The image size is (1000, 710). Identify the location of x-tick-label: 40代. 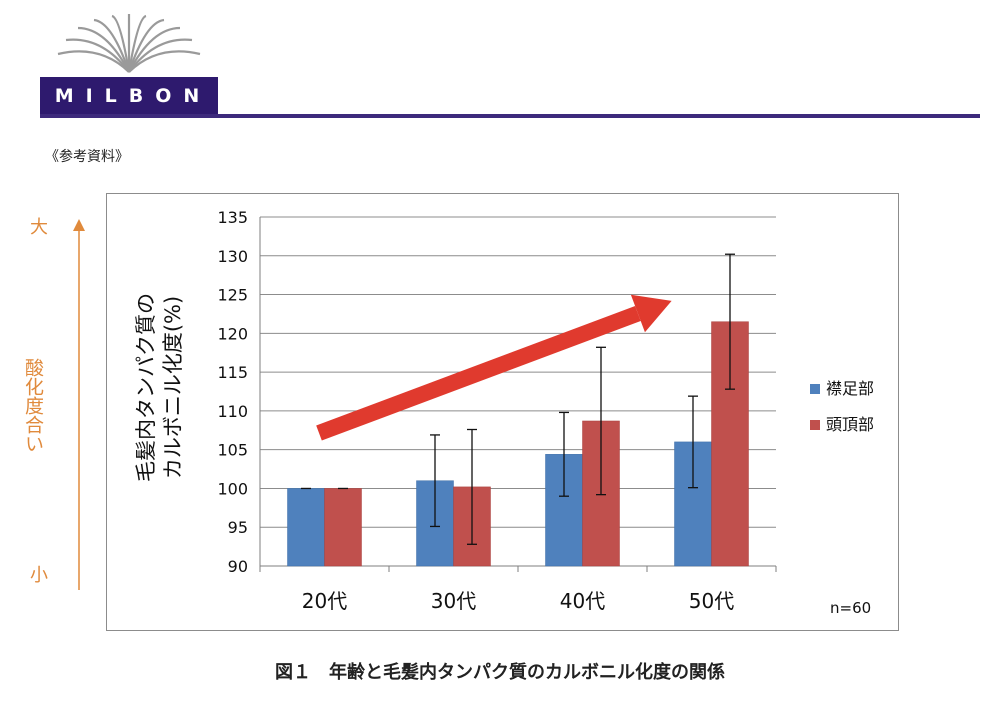
(582, 601).